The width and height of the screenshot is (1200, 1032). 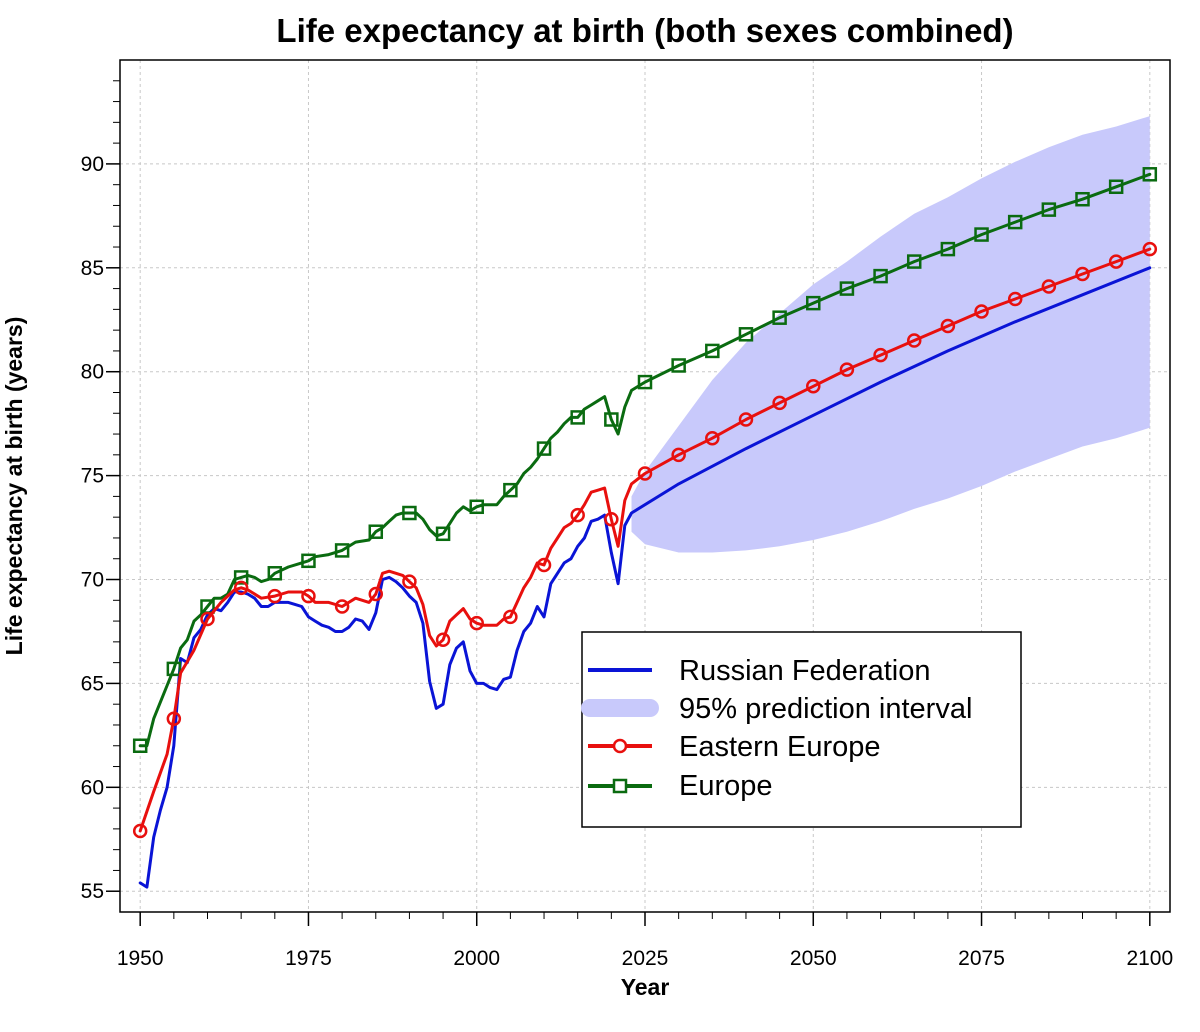 What do you see at coordinates (645, 958) in the screenshot?
I see `x-tick-label-2025: 2025` at bounding box center [645, 958].